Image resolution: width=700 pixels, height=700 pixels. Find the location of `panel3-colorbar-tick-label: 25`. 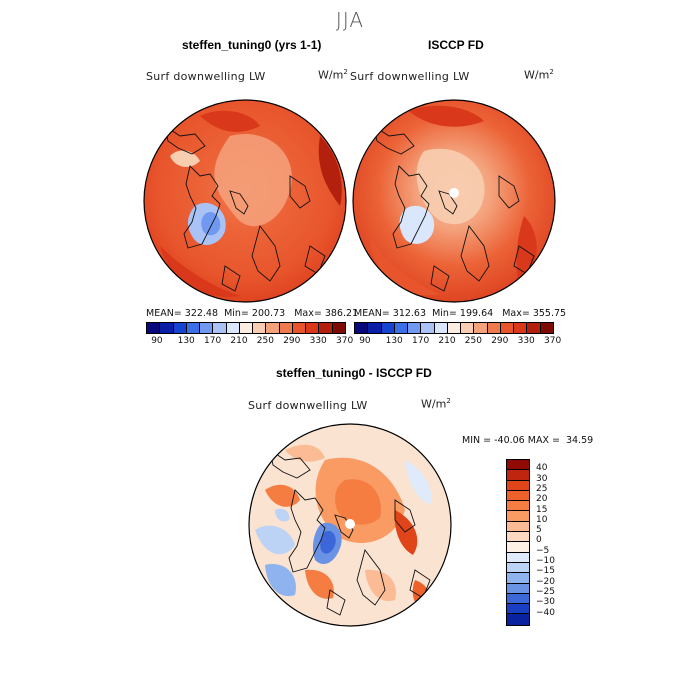

panel3-colorbar-tick-label: 25 is located at coordinates (542, 488).